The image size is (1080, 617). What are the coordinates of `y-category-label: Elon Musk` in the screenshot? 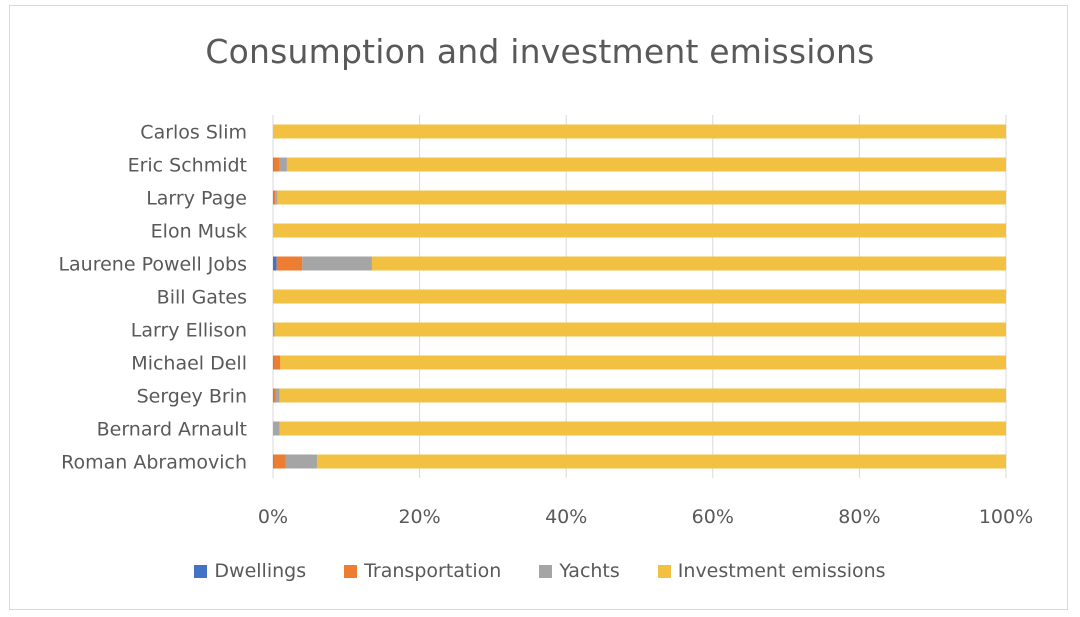 It's located at (199, 232).